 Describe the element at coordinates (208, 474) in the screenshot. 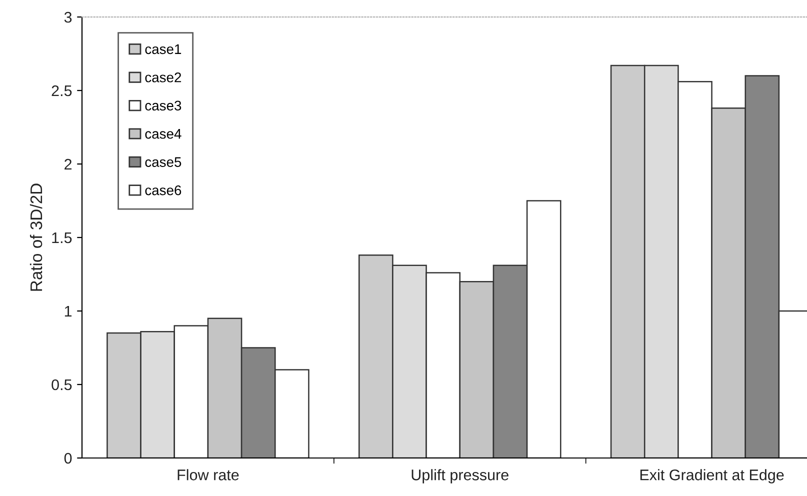

I see `x-tick-label: Flow rate` at that location.